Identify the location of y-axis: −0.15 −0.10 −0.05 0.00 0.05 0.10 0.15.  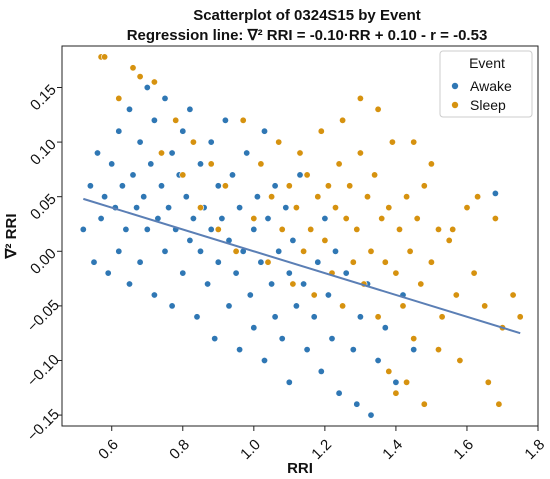
(43, 262).